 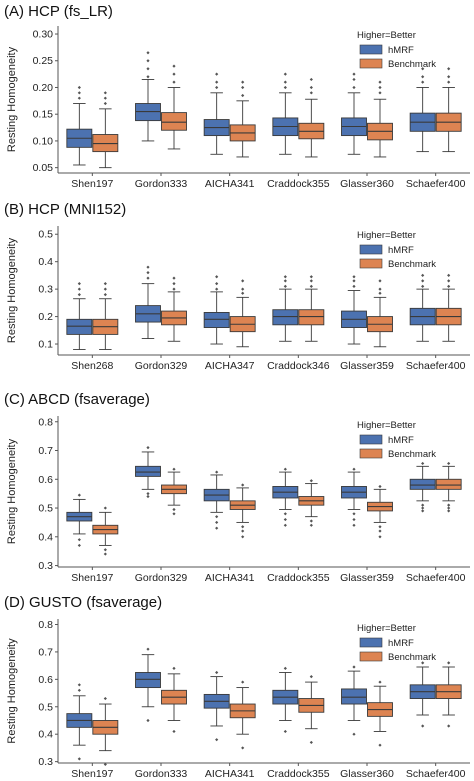 What do you see at coordinates (161, 184) in the screenshot?
I see `x-tick-label: Gordon333` at bounding box center [161, 184].